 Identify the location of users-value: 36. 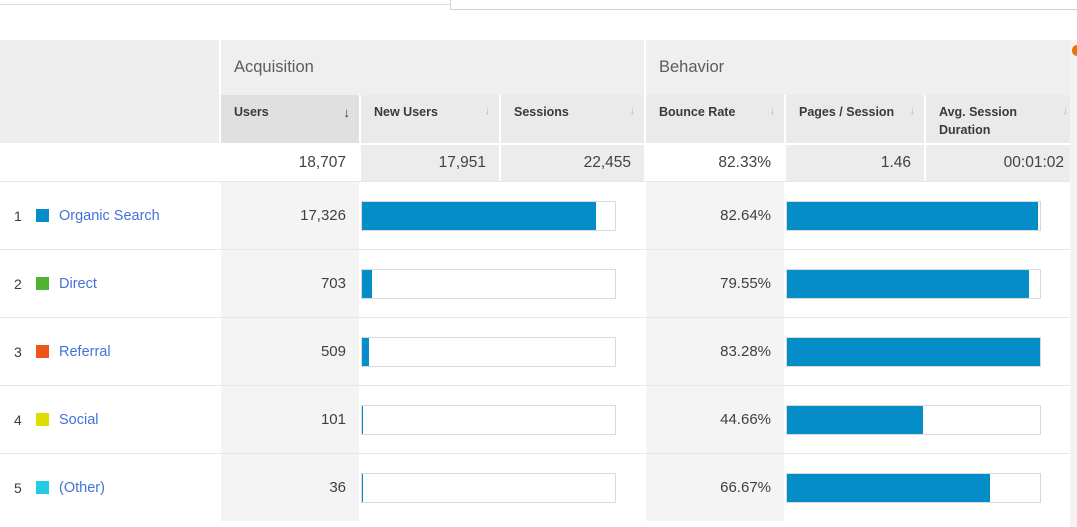
(290, 487).